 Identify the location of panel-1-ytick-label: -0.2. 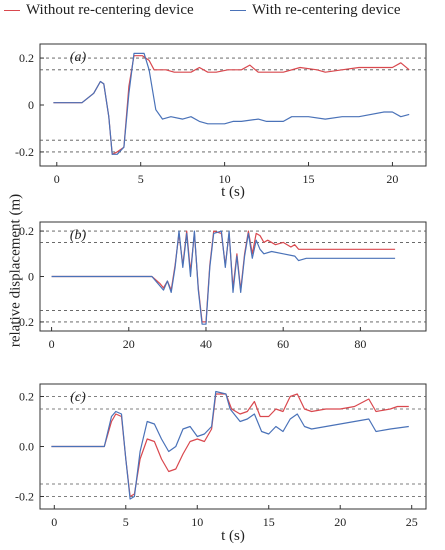
(24, 152).